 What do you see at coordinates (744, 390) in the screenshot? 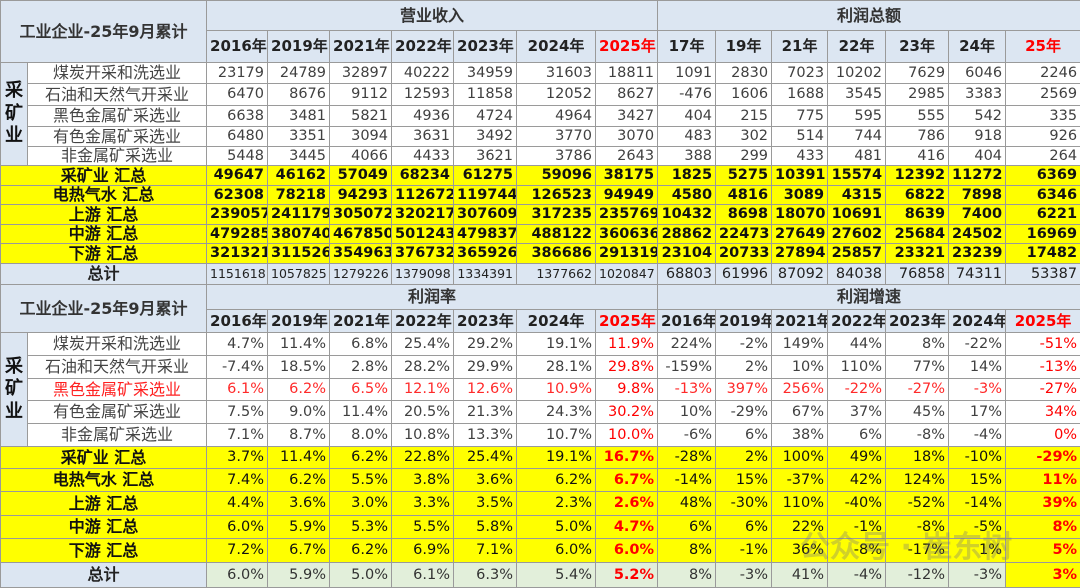
I see `data-cell: 397%` at bounding box center [744, 390].